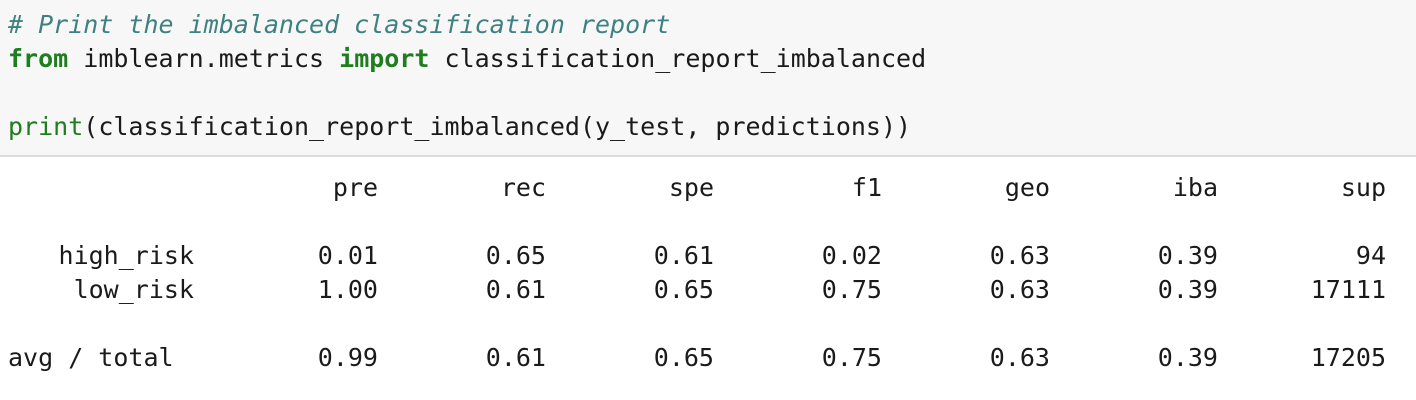 Image resolution: width=1416 pixels, height=400 pixels. I want to click on keyword-from: from, so click(38, 58).